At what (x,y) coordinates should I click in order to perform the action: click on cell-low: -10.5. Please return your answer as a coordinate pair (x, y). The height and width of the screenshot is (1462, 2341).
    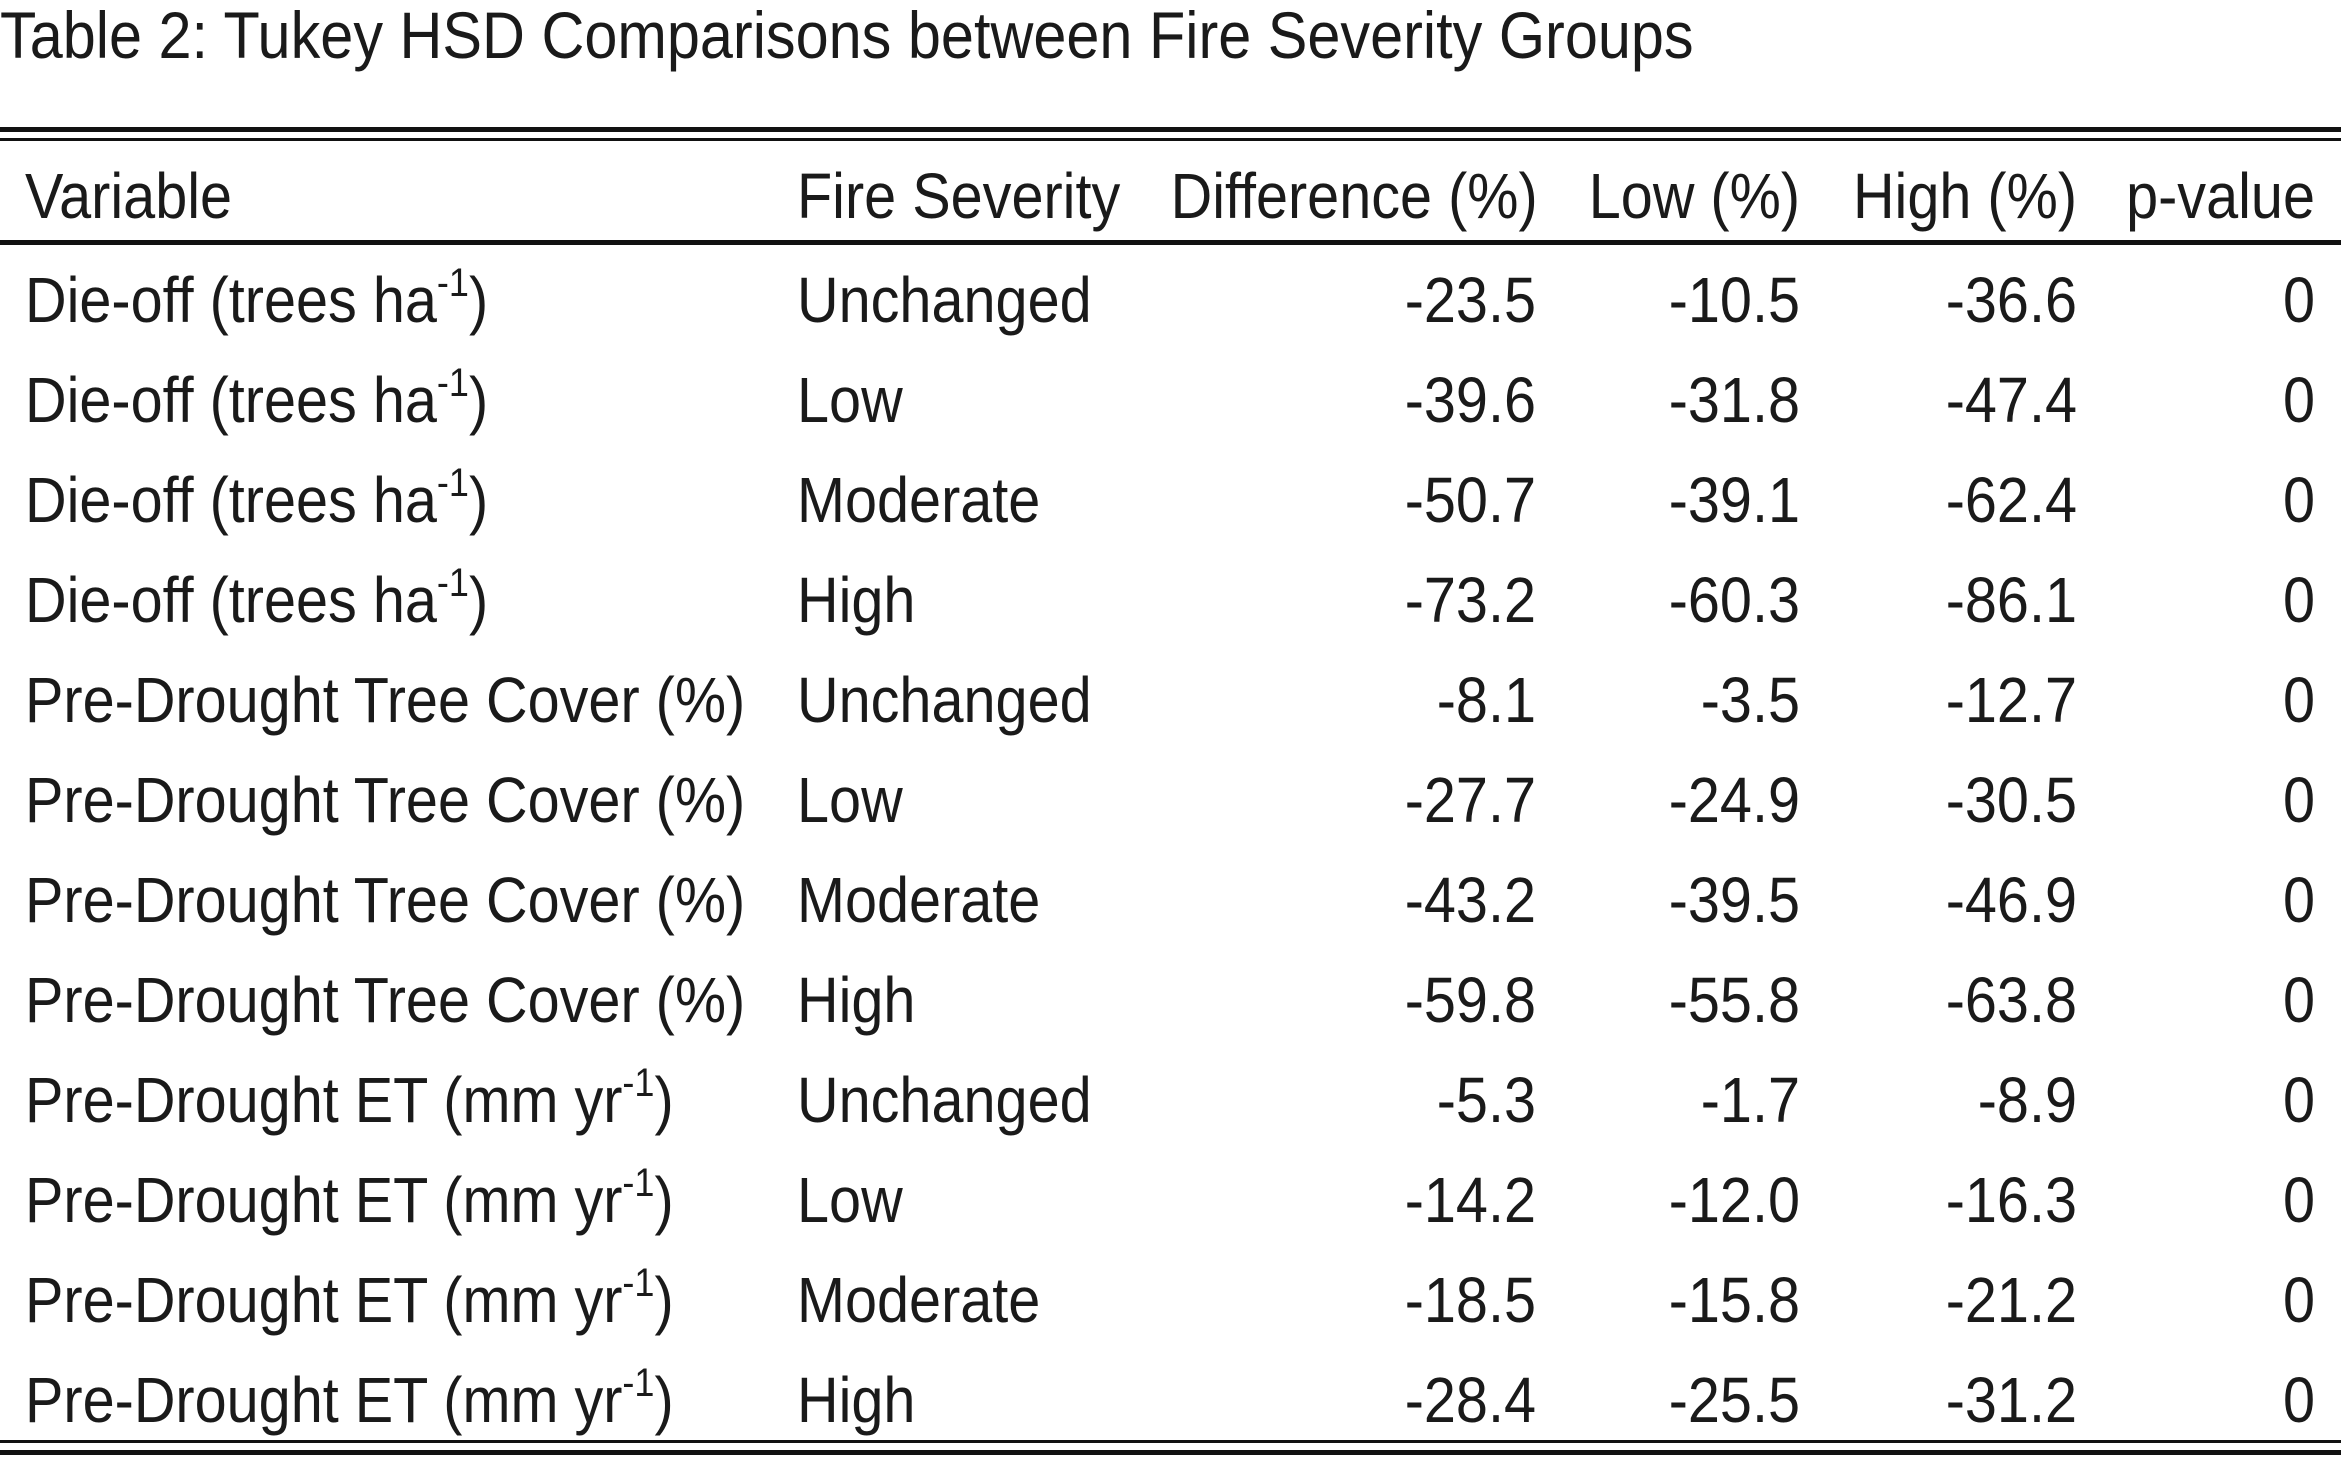
    Looking at the image, I should click on (1734, 300).